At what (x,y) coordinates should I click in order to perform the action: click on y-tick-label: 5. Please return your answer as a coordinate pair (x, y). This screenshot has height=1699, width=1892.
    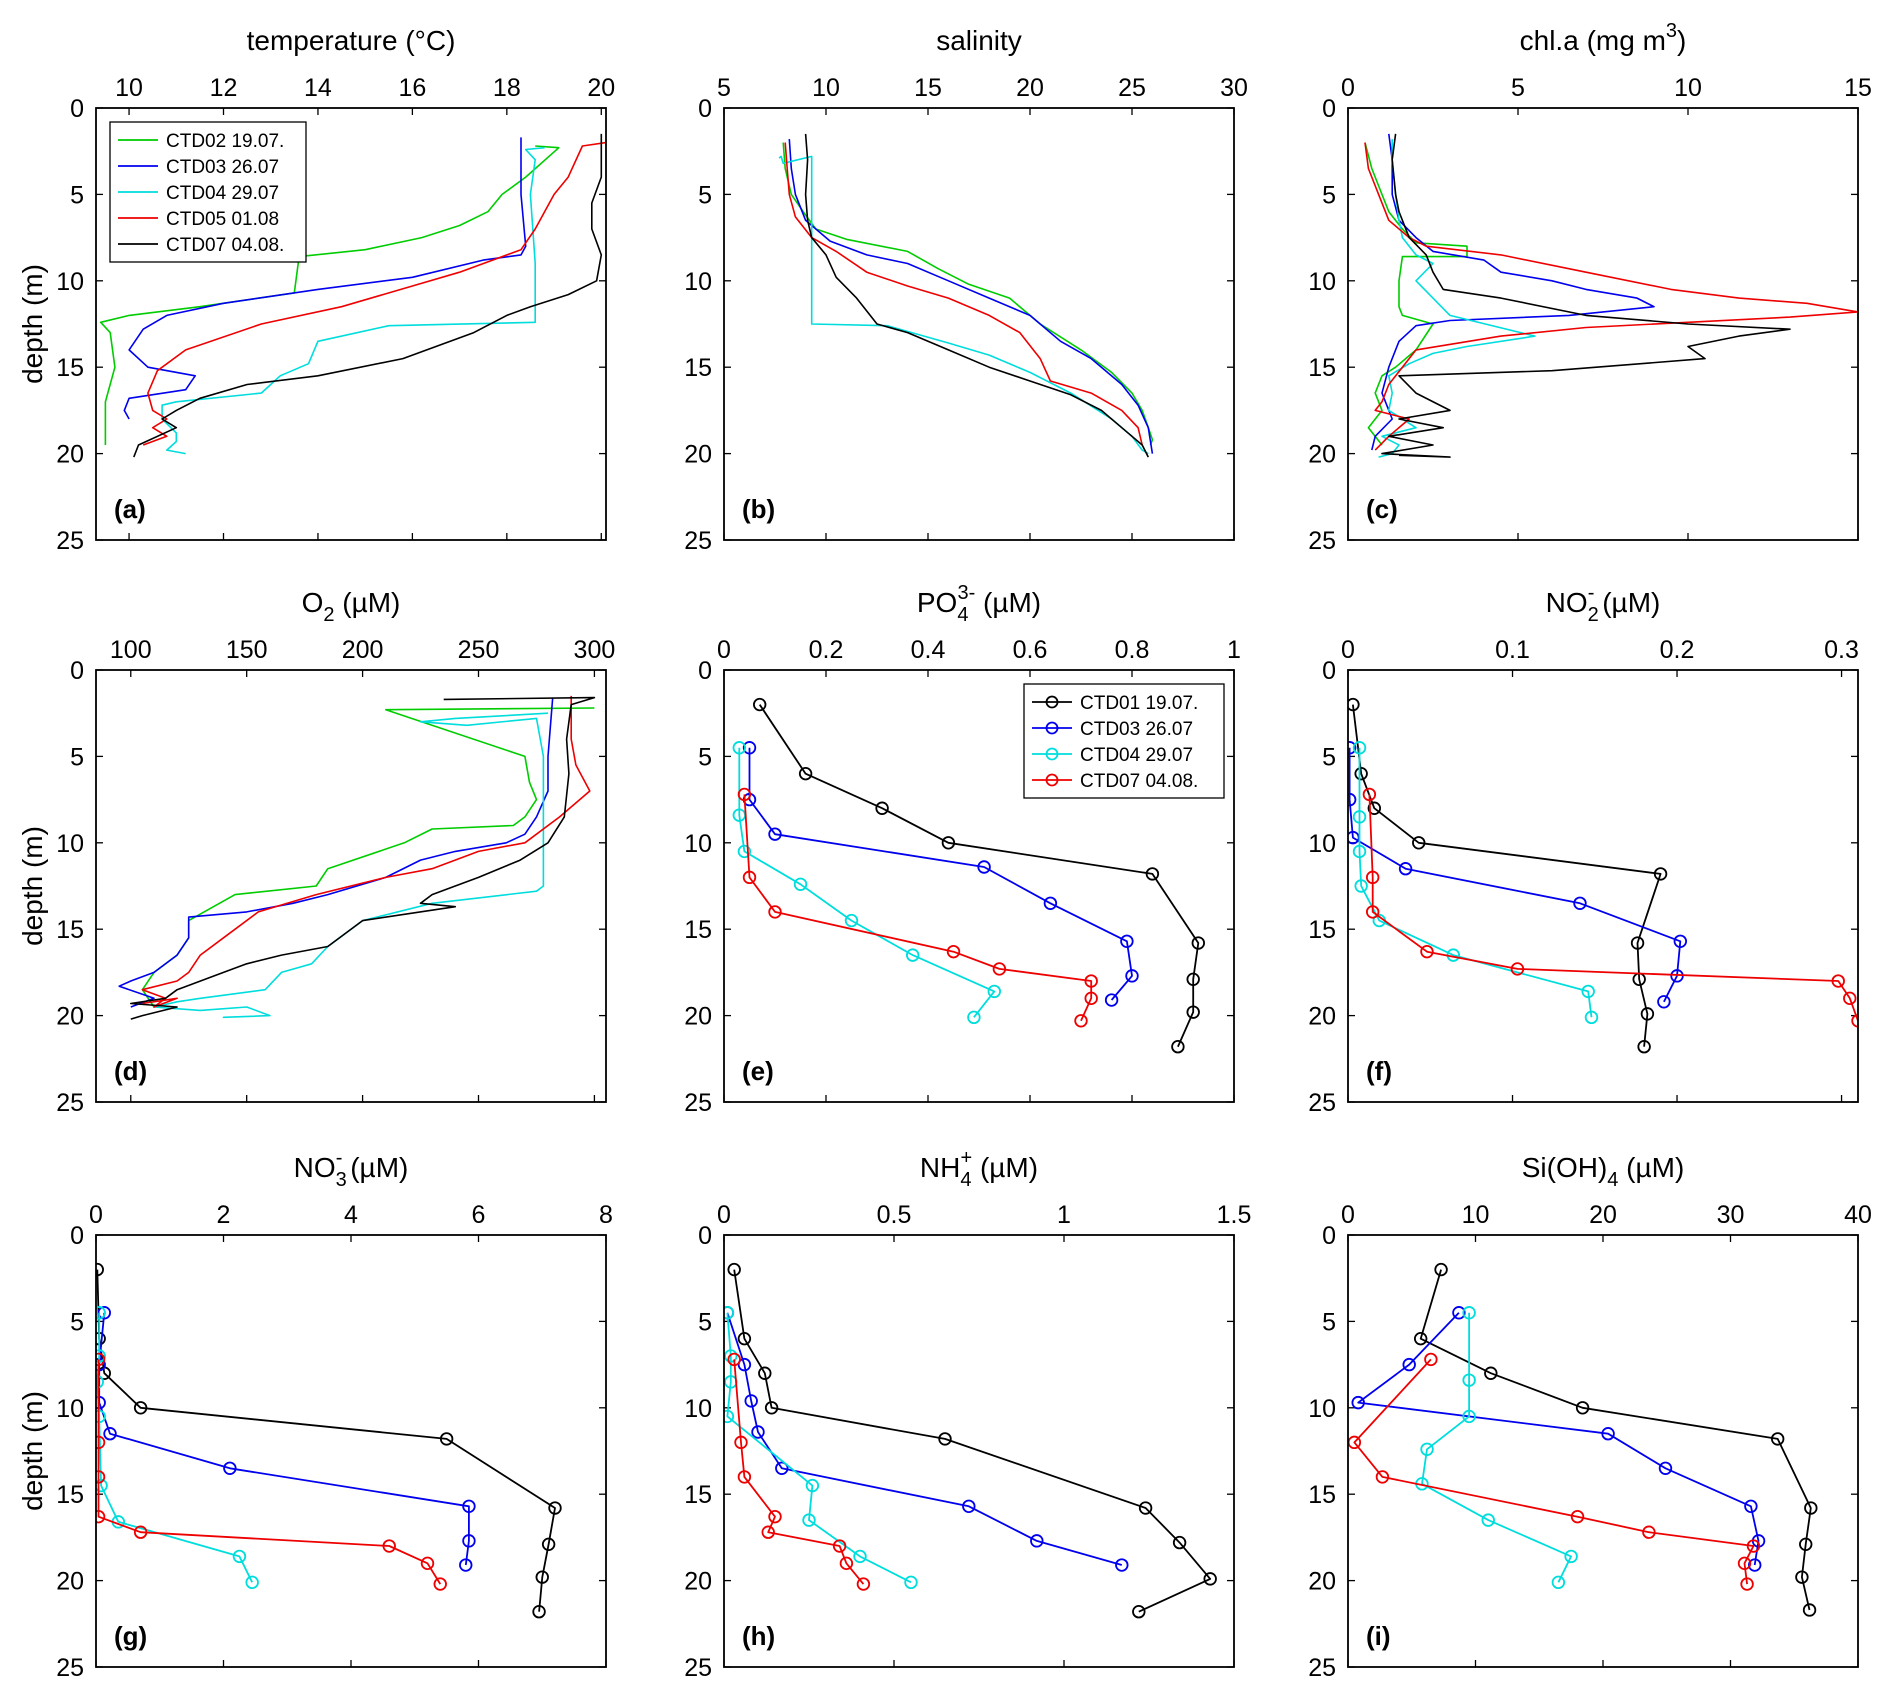
    Looking at the image, I should click on (1329, 195).